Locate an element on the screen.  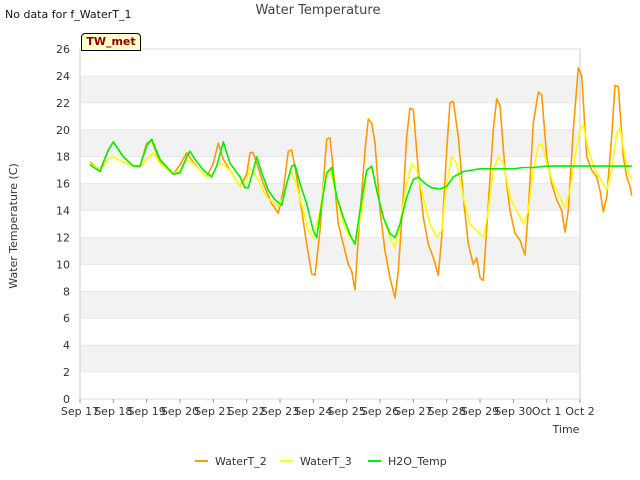
x-tick-label: Oct 2 is located at coordinates (580, 411).